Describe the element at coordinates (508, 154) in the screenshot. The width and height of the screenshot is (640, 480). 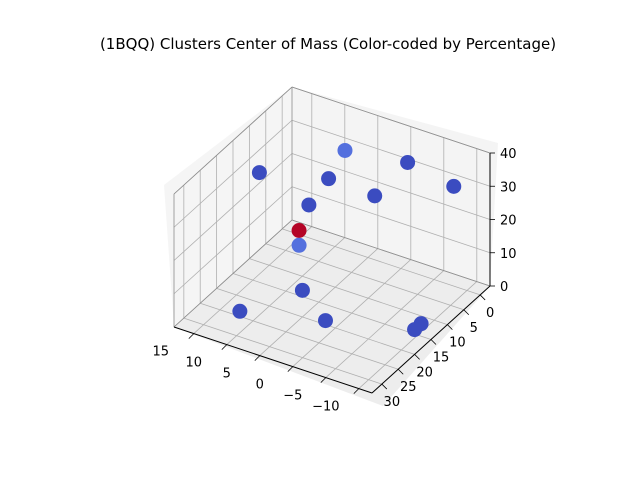
I see `z-tick-label: 40` at that location.